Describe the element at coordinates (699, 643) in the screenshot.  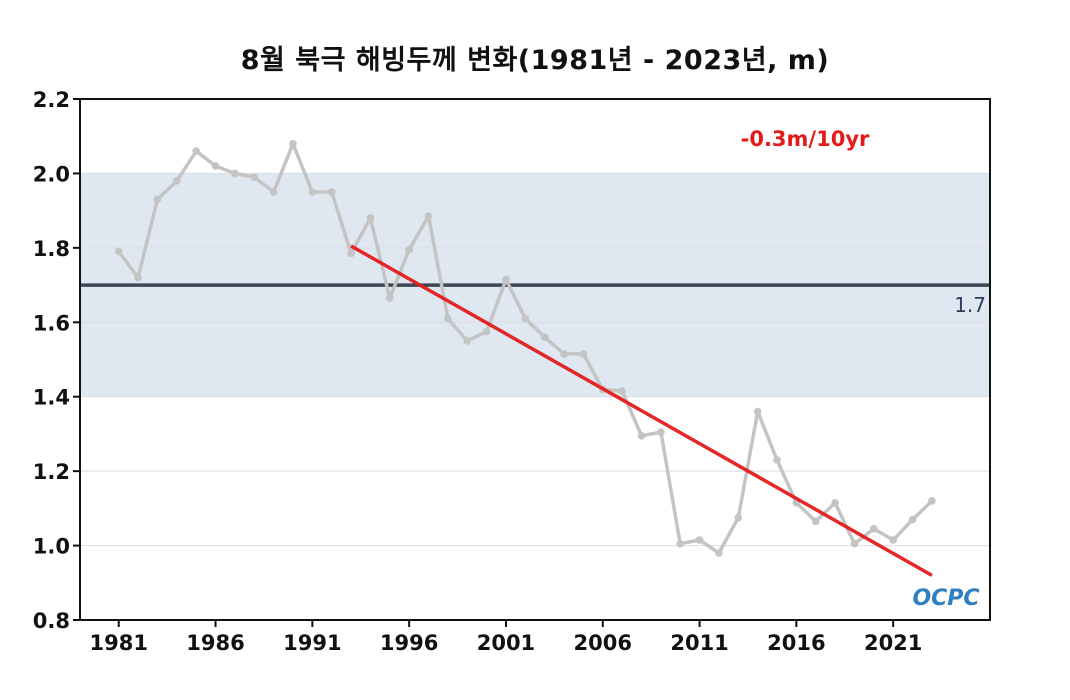
I see `x-tick-label: 2011` at that location.